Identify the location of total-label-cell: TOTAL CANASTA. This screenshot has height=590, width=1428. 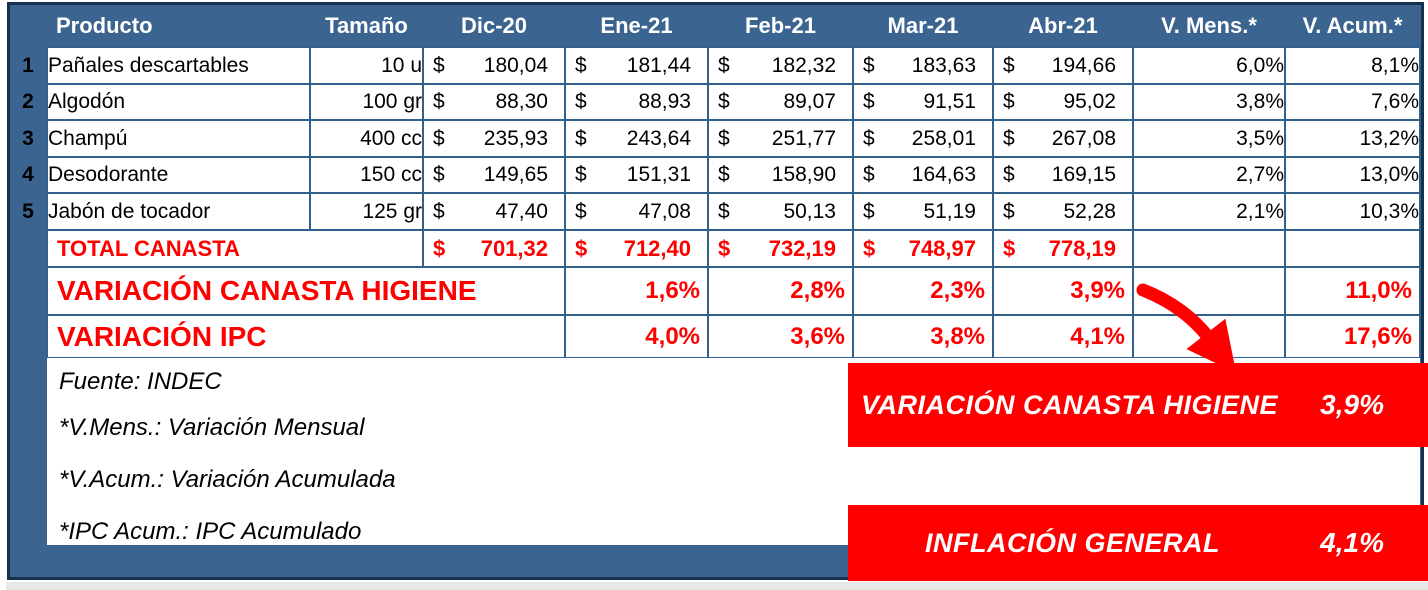
(235, 248).